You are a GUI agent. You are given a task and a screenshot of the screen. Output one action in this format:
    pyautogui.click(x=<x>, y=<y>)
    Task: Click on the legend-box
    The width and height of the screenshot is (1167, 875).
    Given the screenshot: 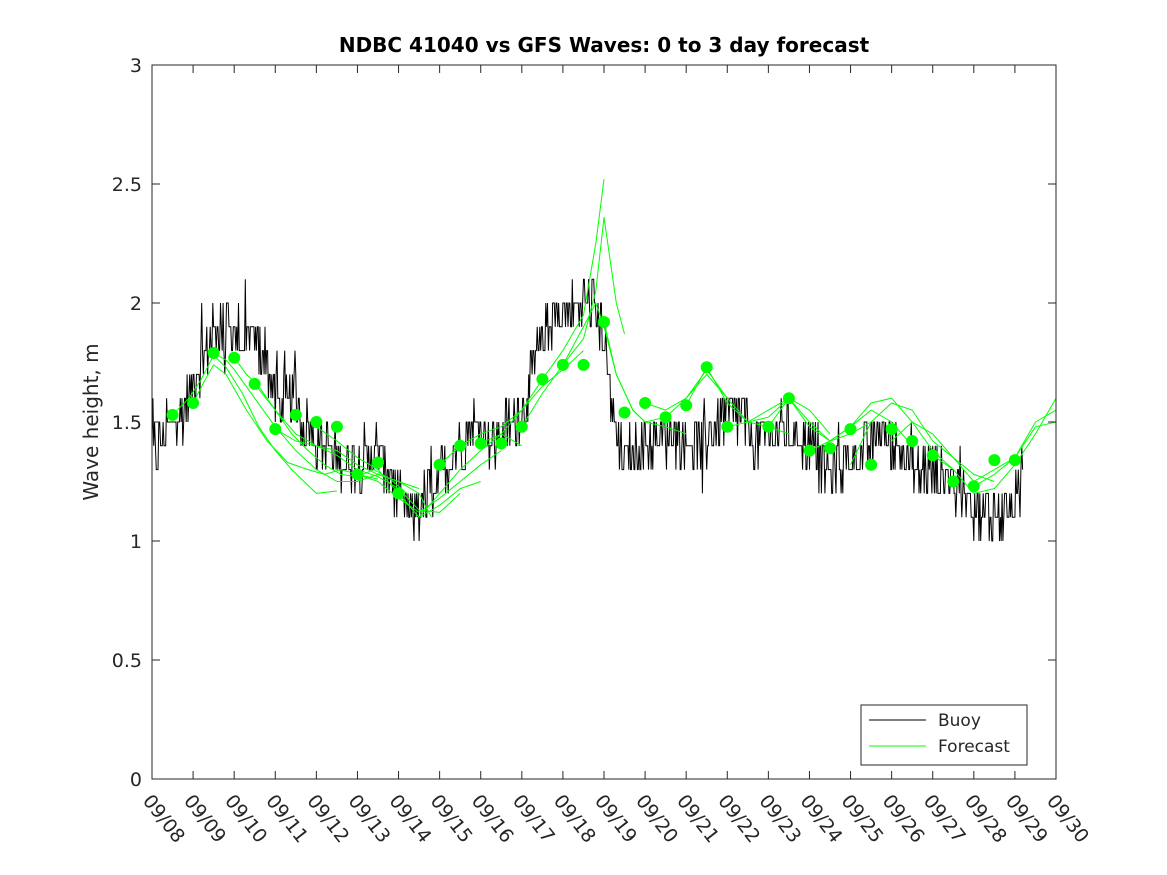 What is the action you would take?
    pyautogui.click(x=944, y=735)
    